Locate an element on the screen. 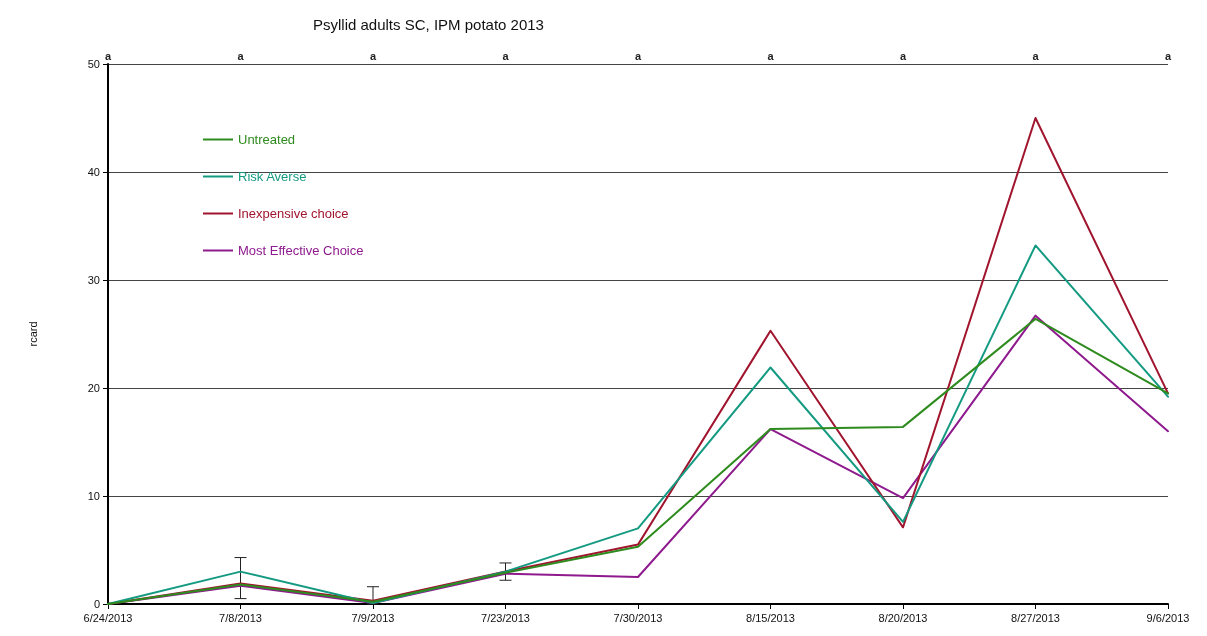 This screenshot has height=636, width=1207. chart-title: Psyllid adults SC, IPM potato 2013 is located at coordinates (428, 24).